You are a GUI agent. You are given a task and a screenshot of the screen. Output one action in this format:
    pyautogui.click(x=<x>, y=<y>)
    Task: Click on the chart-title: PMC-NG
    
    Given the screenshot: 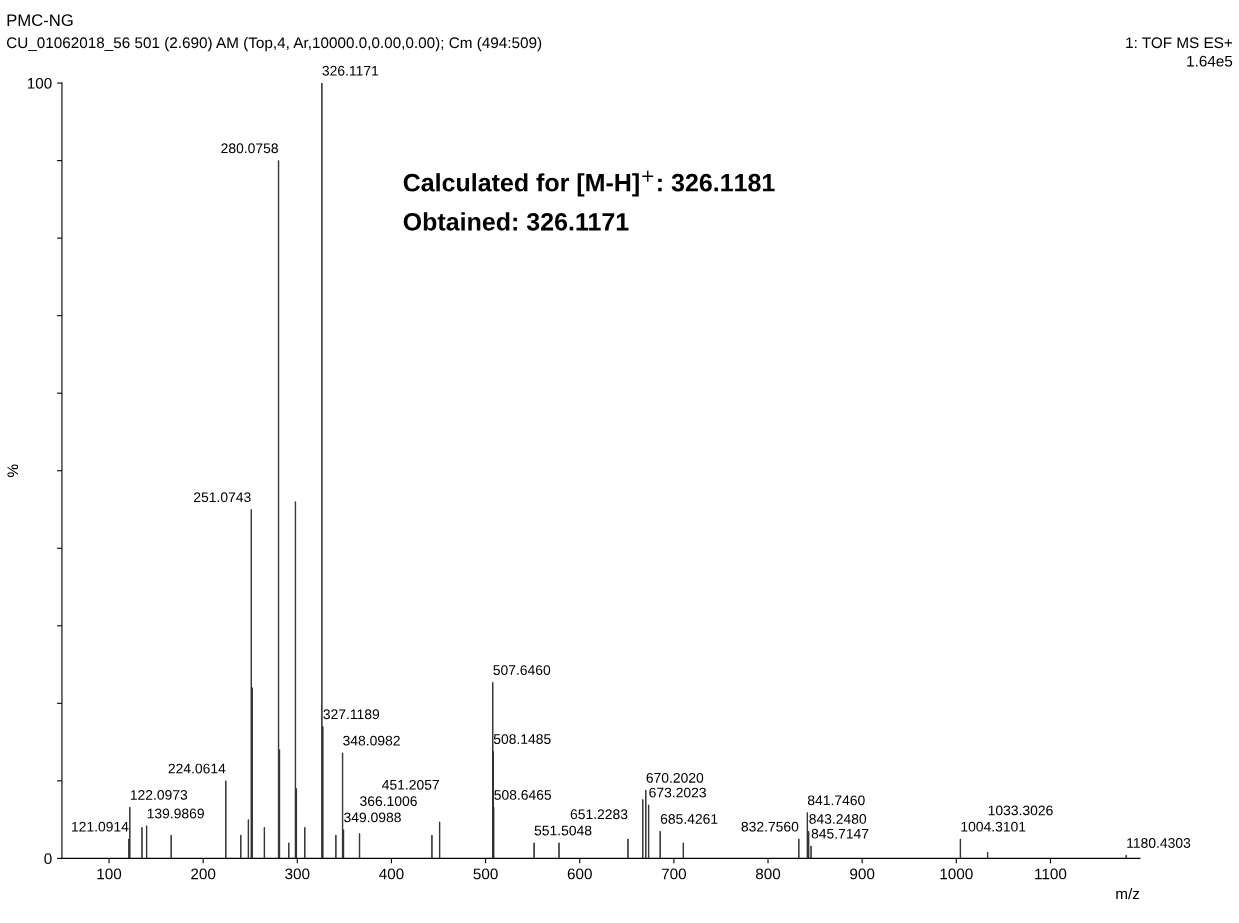 What is the action you would take?
    pyautogui.click(x=40, y=20)
    